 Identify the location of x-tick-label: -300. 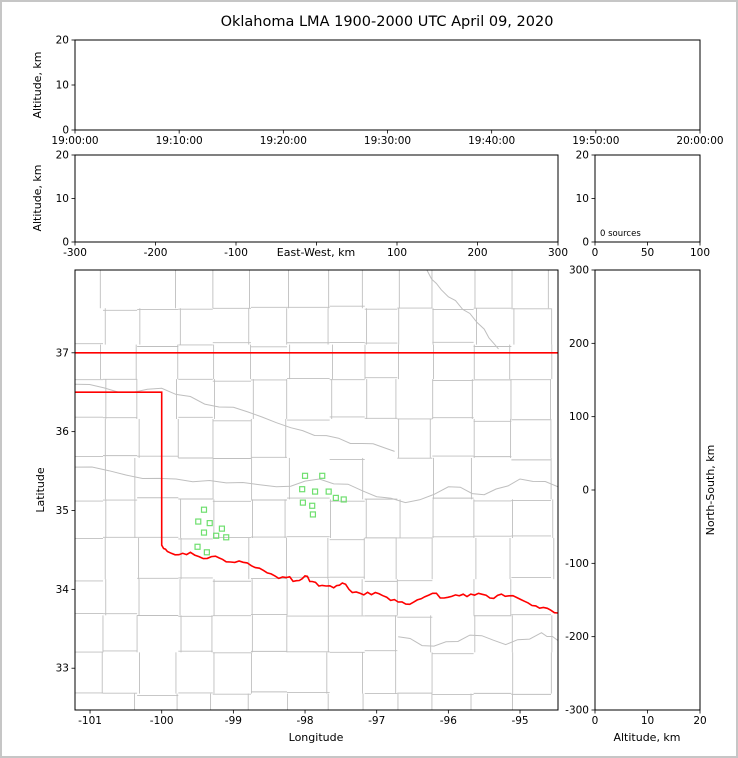
(75, 253).